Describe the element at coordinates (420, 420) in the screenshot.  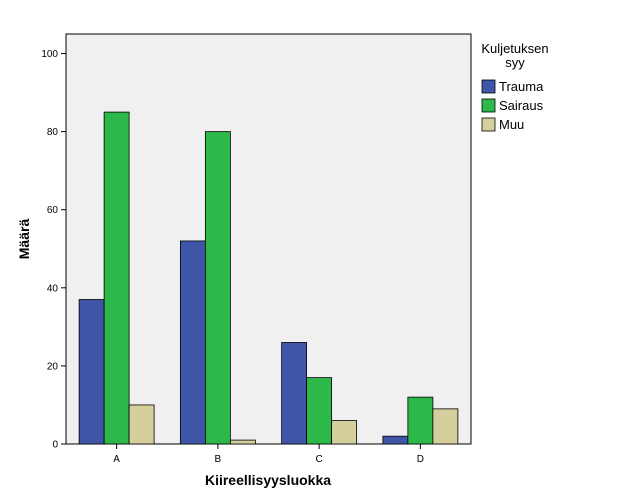
I see `bar-sairaus-d` at that location.